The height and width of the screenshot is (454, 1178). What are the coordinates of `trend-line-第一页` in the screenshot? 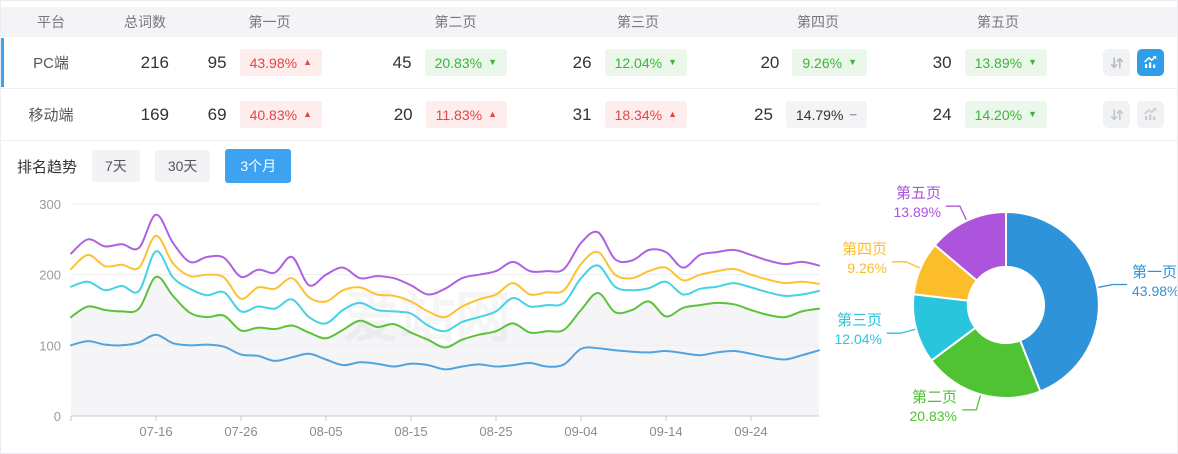 It's located at (445, 352).